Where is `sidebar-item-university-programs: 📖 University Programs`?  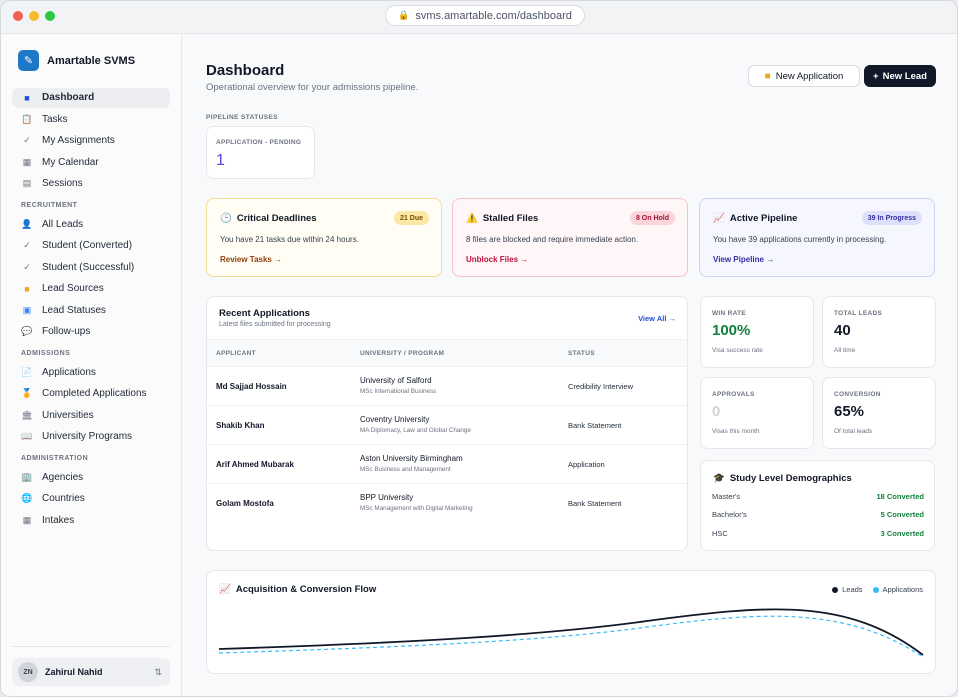
sidebar-item-university-programs: 📖 University Programs is located at coordinates (91, 437).